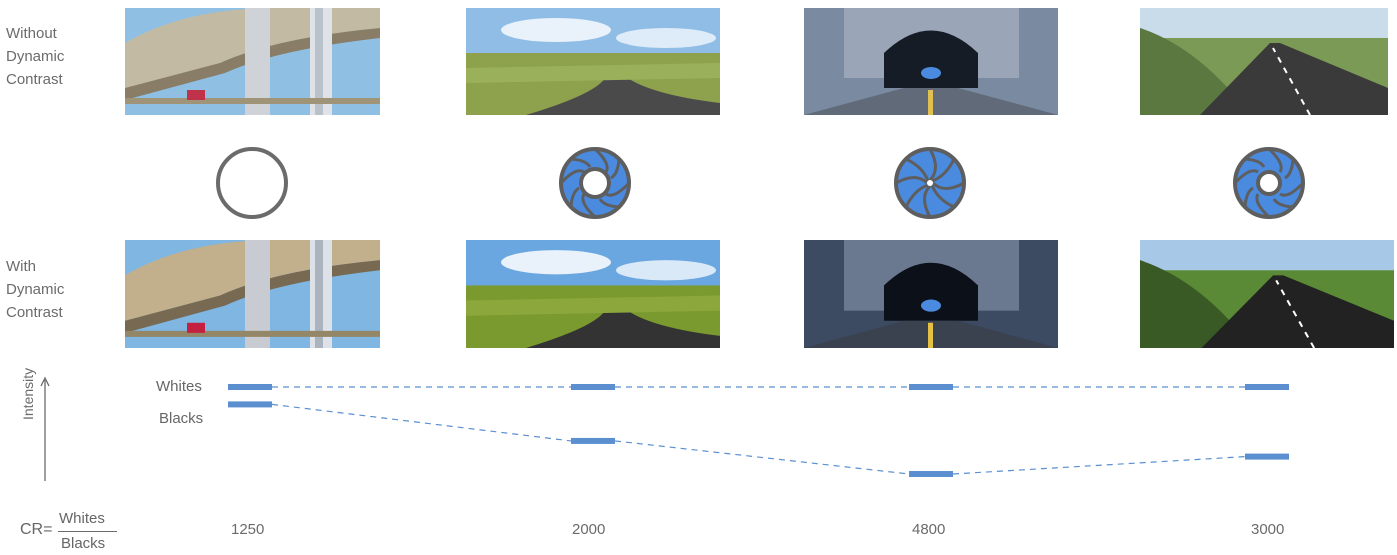  Describe the element at coordinates (931, 294) in the screenshot. I see `tunnel-photo-with` at that location.